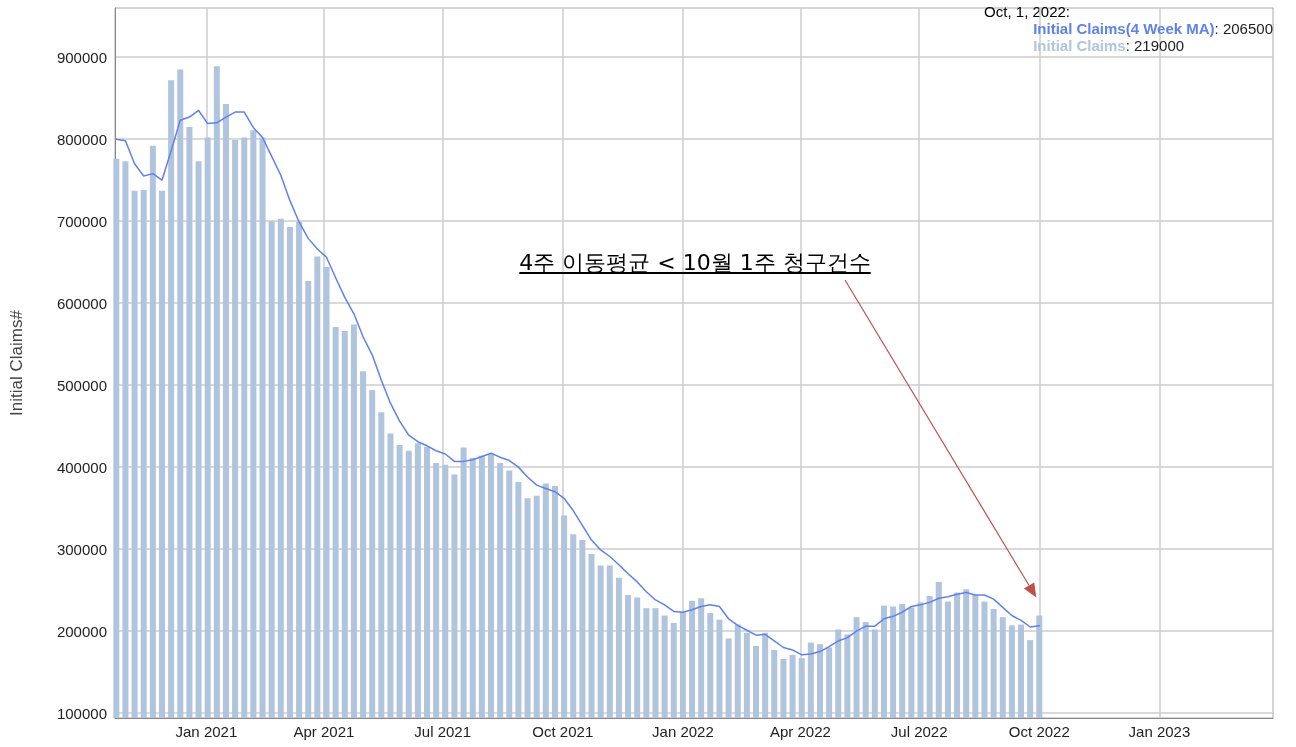 Image resolution: width=1296 pixels, height=747 pixels. I want to click on x-tick-label: Apr 2021, so click(324, 731).